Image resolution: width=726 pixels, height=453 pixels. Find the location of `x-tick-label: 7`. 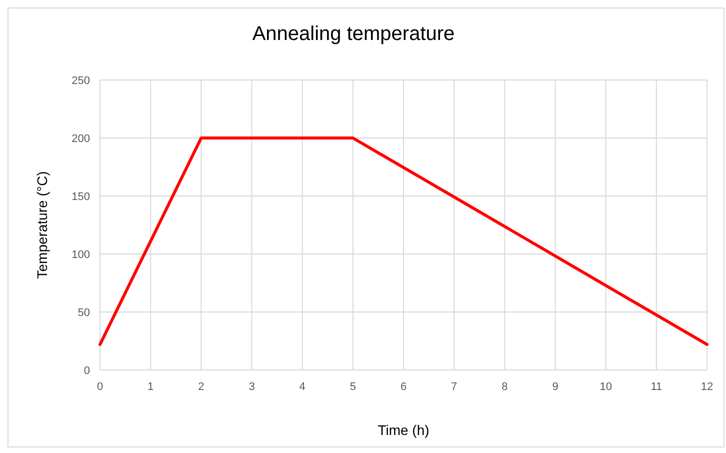

x-tick-label: 7 is located at coordinates (454, 387).